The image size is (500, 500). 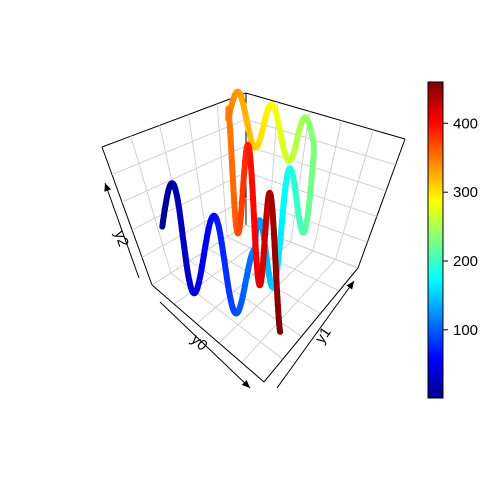 I want to click on colorbar-ticks: 100 200 300 400, so click(x=460, y=227).